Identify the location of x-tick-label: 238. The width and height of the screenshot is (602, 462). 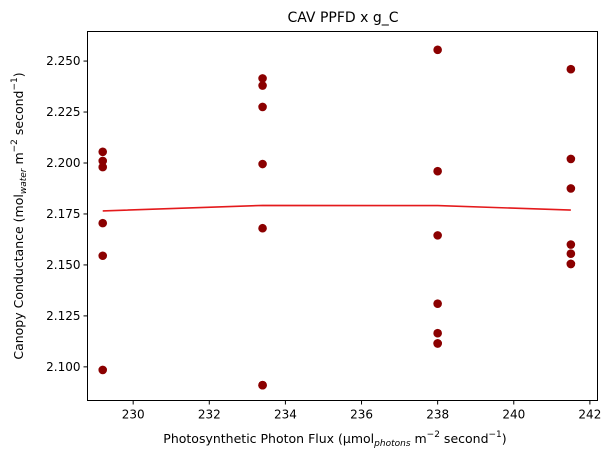
(437, 415).